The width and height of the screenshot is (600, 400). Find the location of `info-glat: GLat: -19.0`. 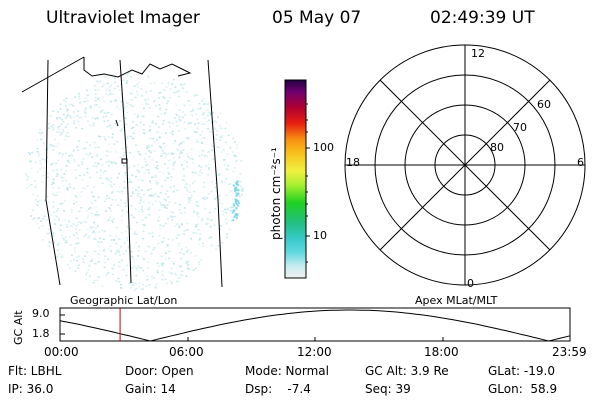

info-glat: GLat: -19.0 is located at coordinates (521, 371).